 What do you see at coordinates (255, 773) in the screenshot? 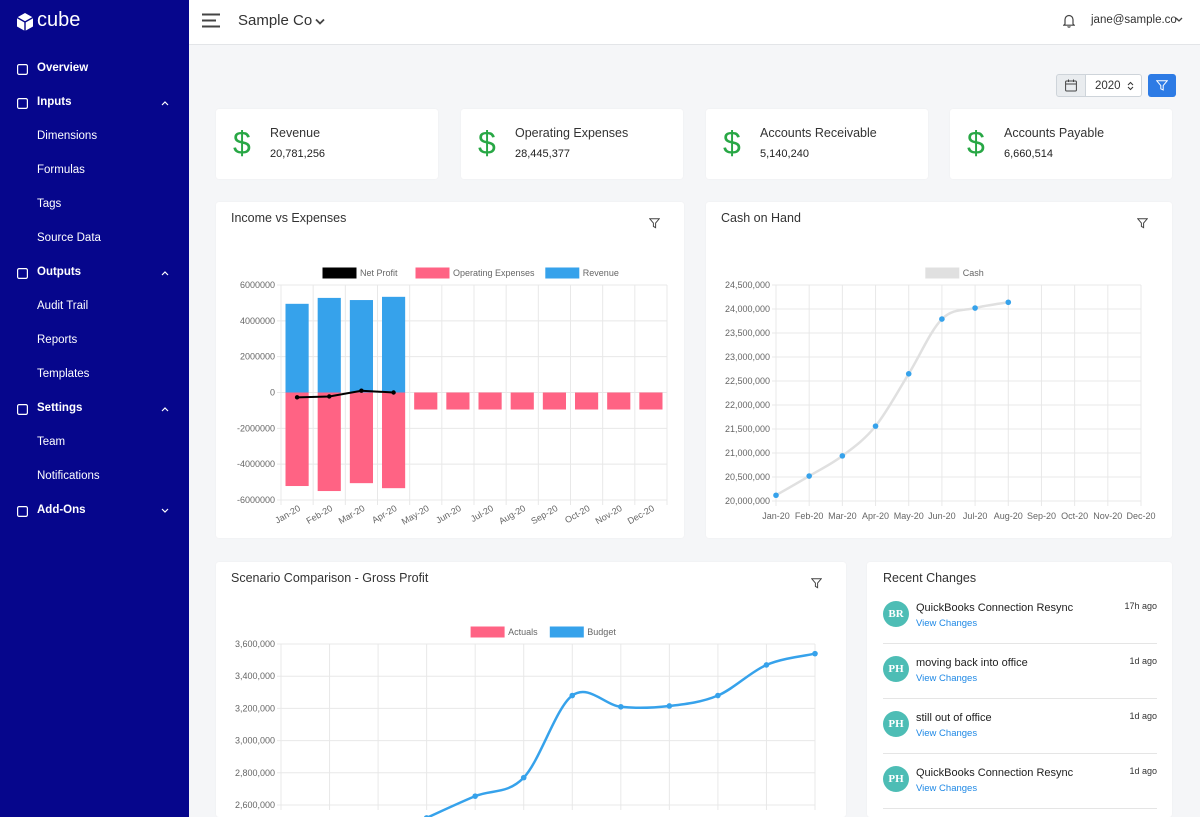
I see `y-tick-label: 2,800,000` at bounding box center [255, 773].